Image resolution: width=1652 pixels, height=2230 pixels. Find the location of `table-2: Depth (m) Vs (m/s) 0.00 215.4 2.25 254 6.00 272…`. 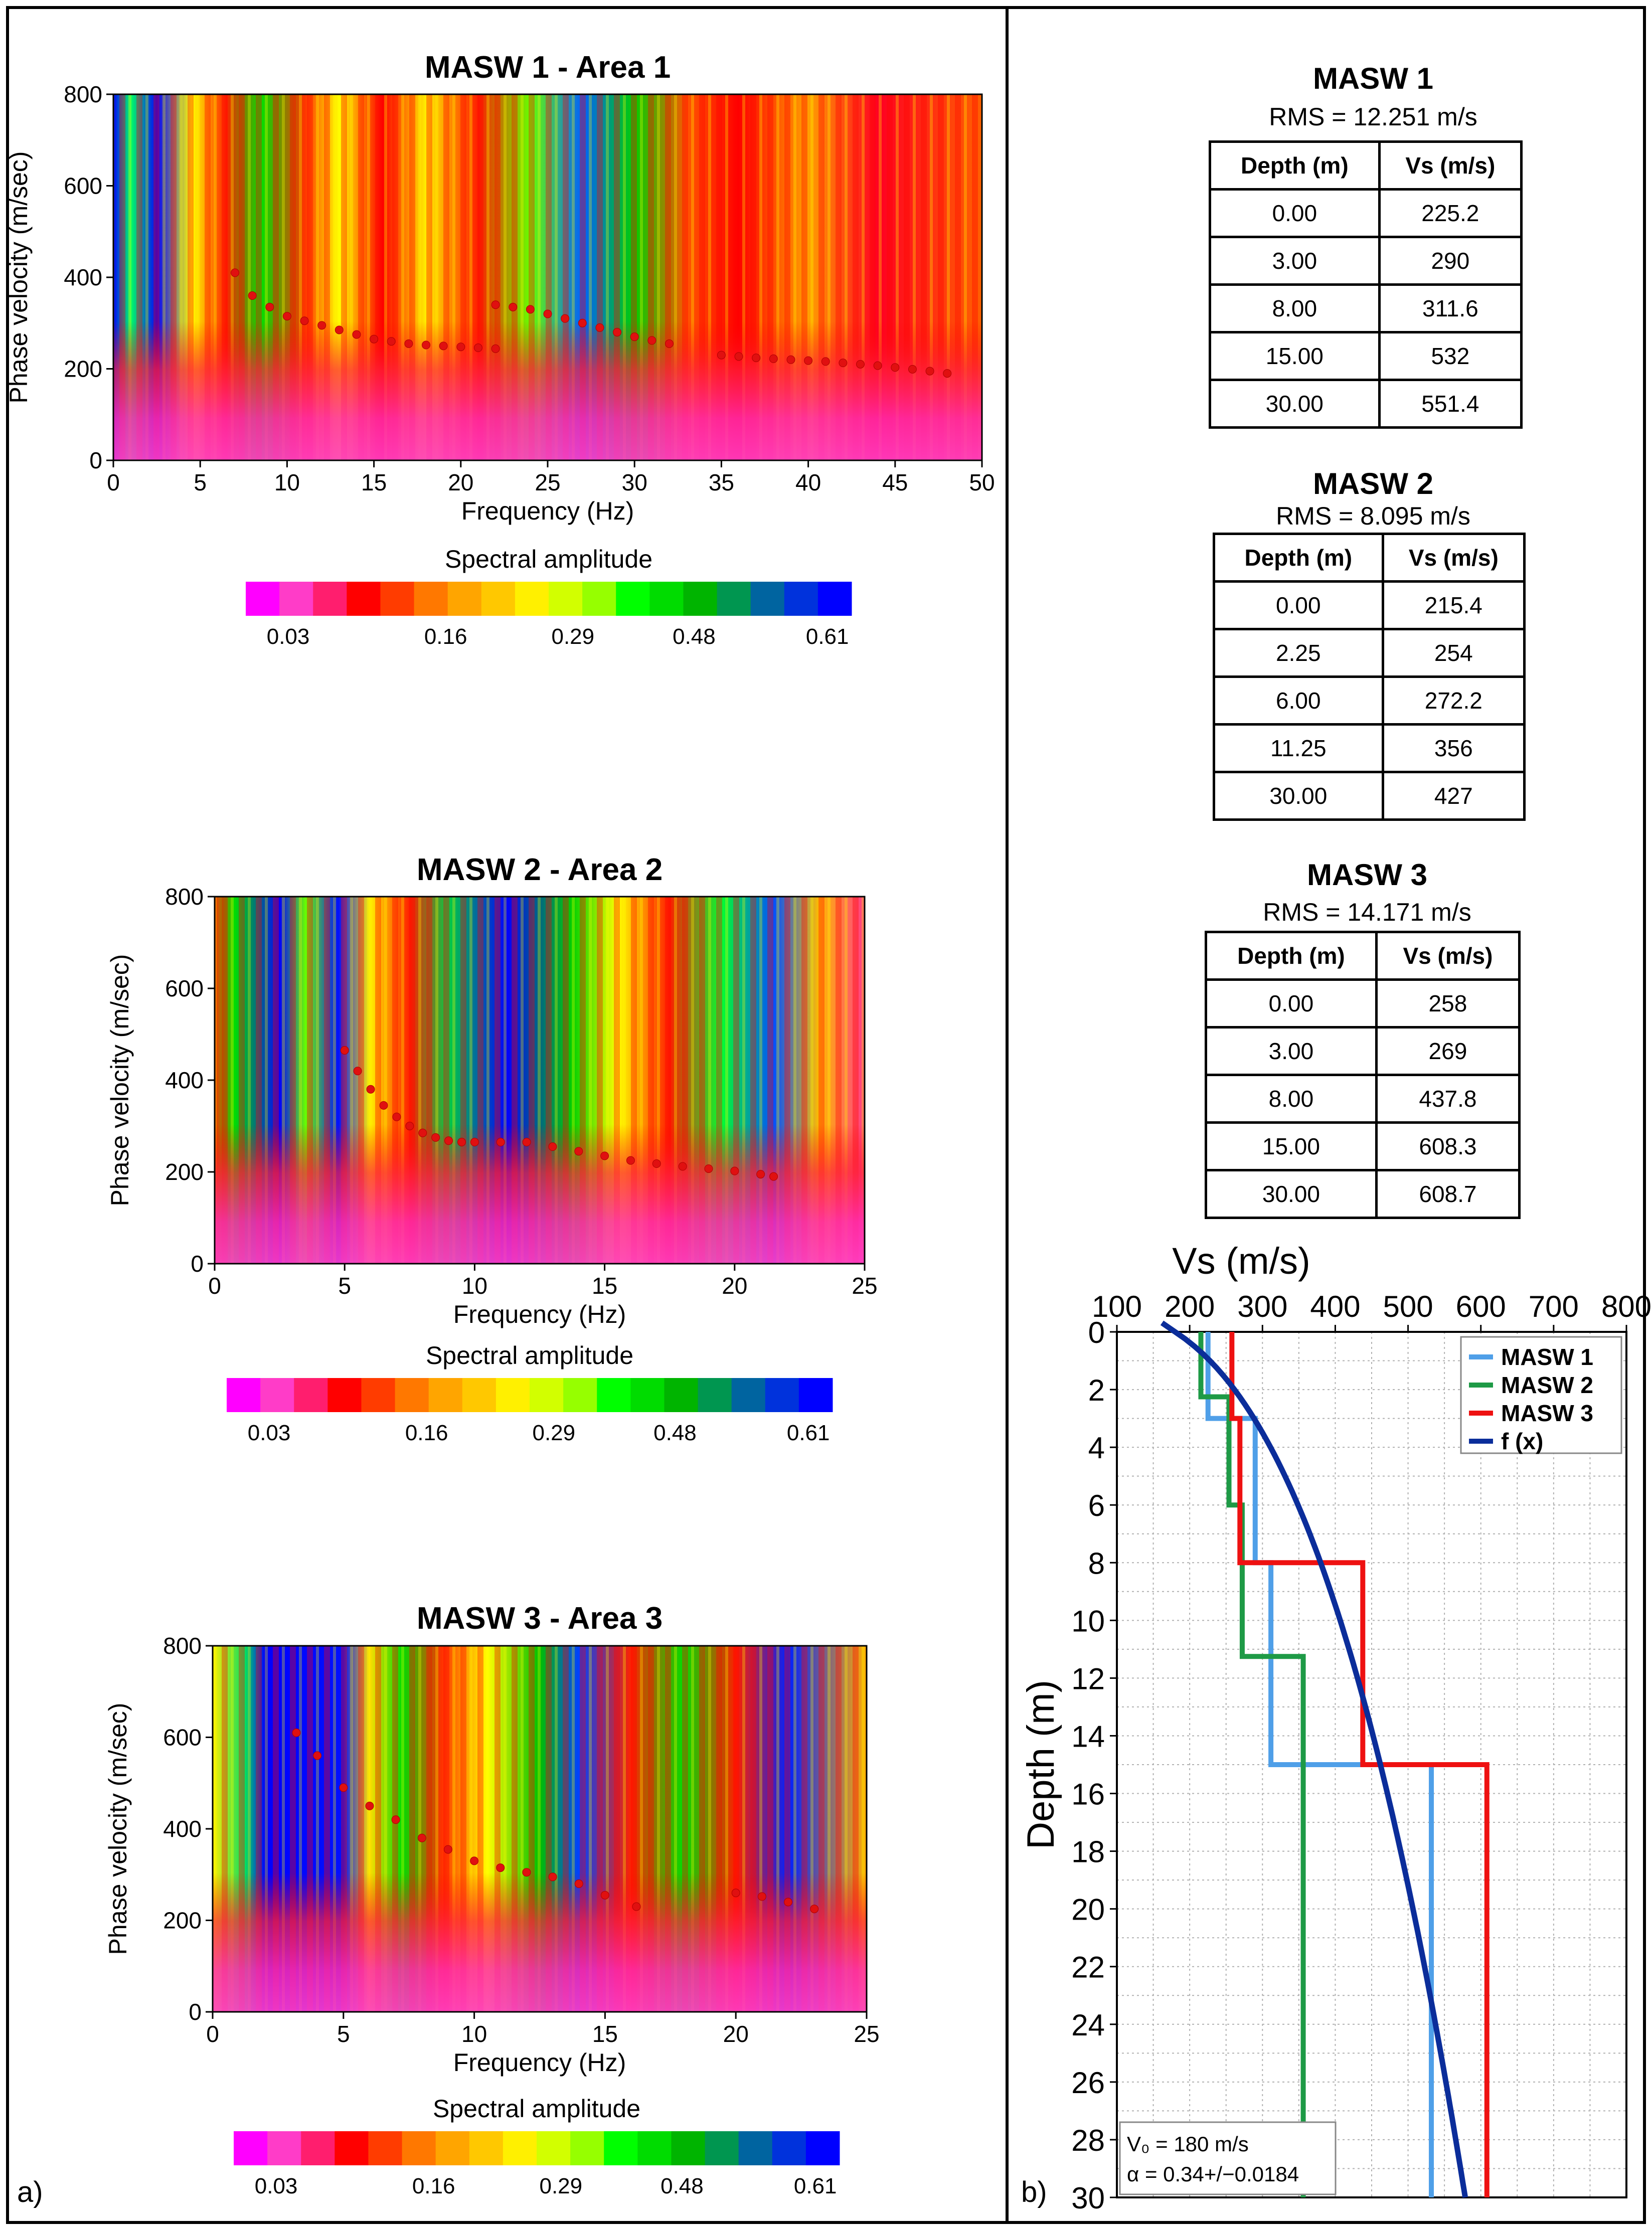

table-2: Depth (m) Vs (m/s) 0.00 215.4 2.25 254 6.00 272… is located at coordinates (1369, 677).